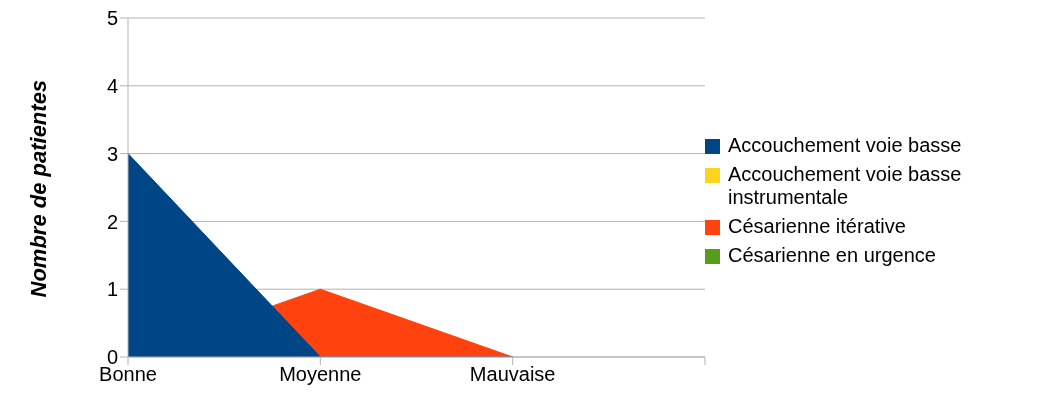 The width and height of the screenshot is (1055, 407). What do you see at coordinates (845, 186) in the screenshot?
I see `legend-label: Accouchement voie basse instrumentale` at bounding box center [845, 186].